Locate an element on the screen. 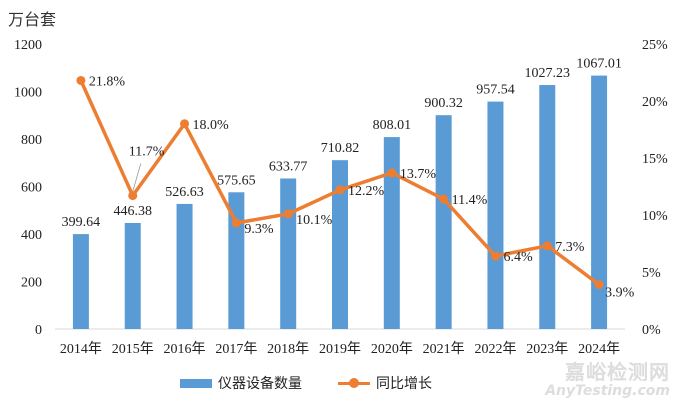 The height and width of the screenshot is (403, 680). watermark-logo: 嘉峪检测网 AnyTesting.com is located at coordinates (607, 379).